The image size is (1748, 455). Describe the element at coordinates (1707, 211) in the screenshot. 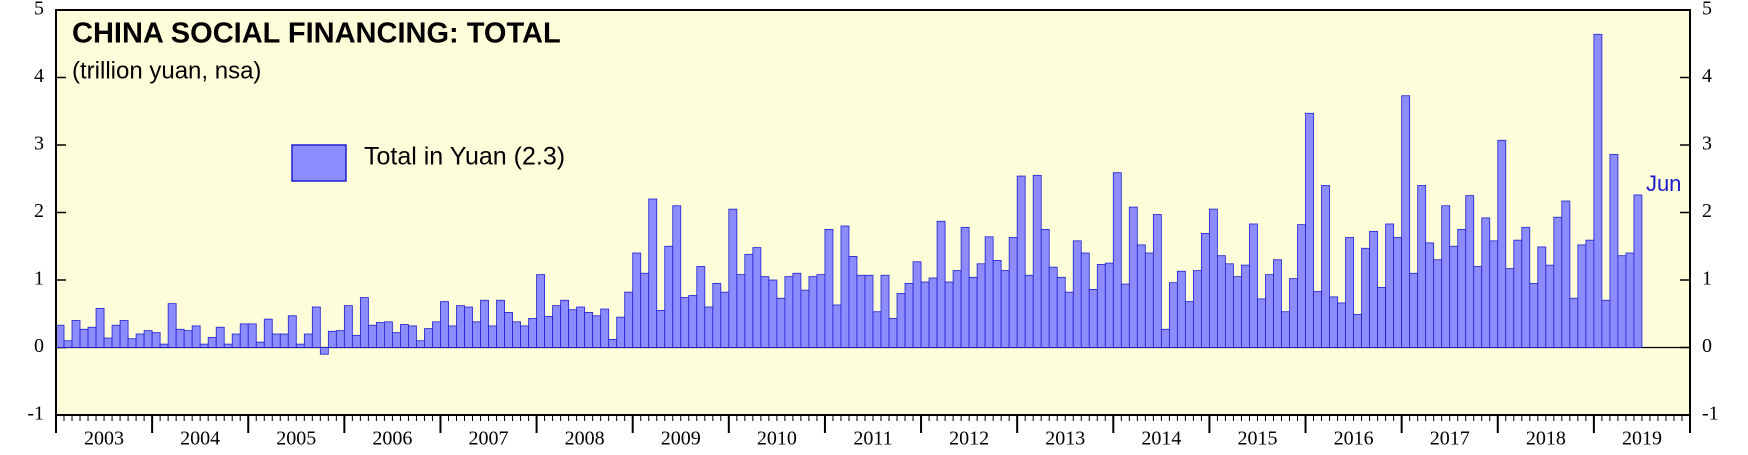

I see `y2-tick-label: 2` at that location.